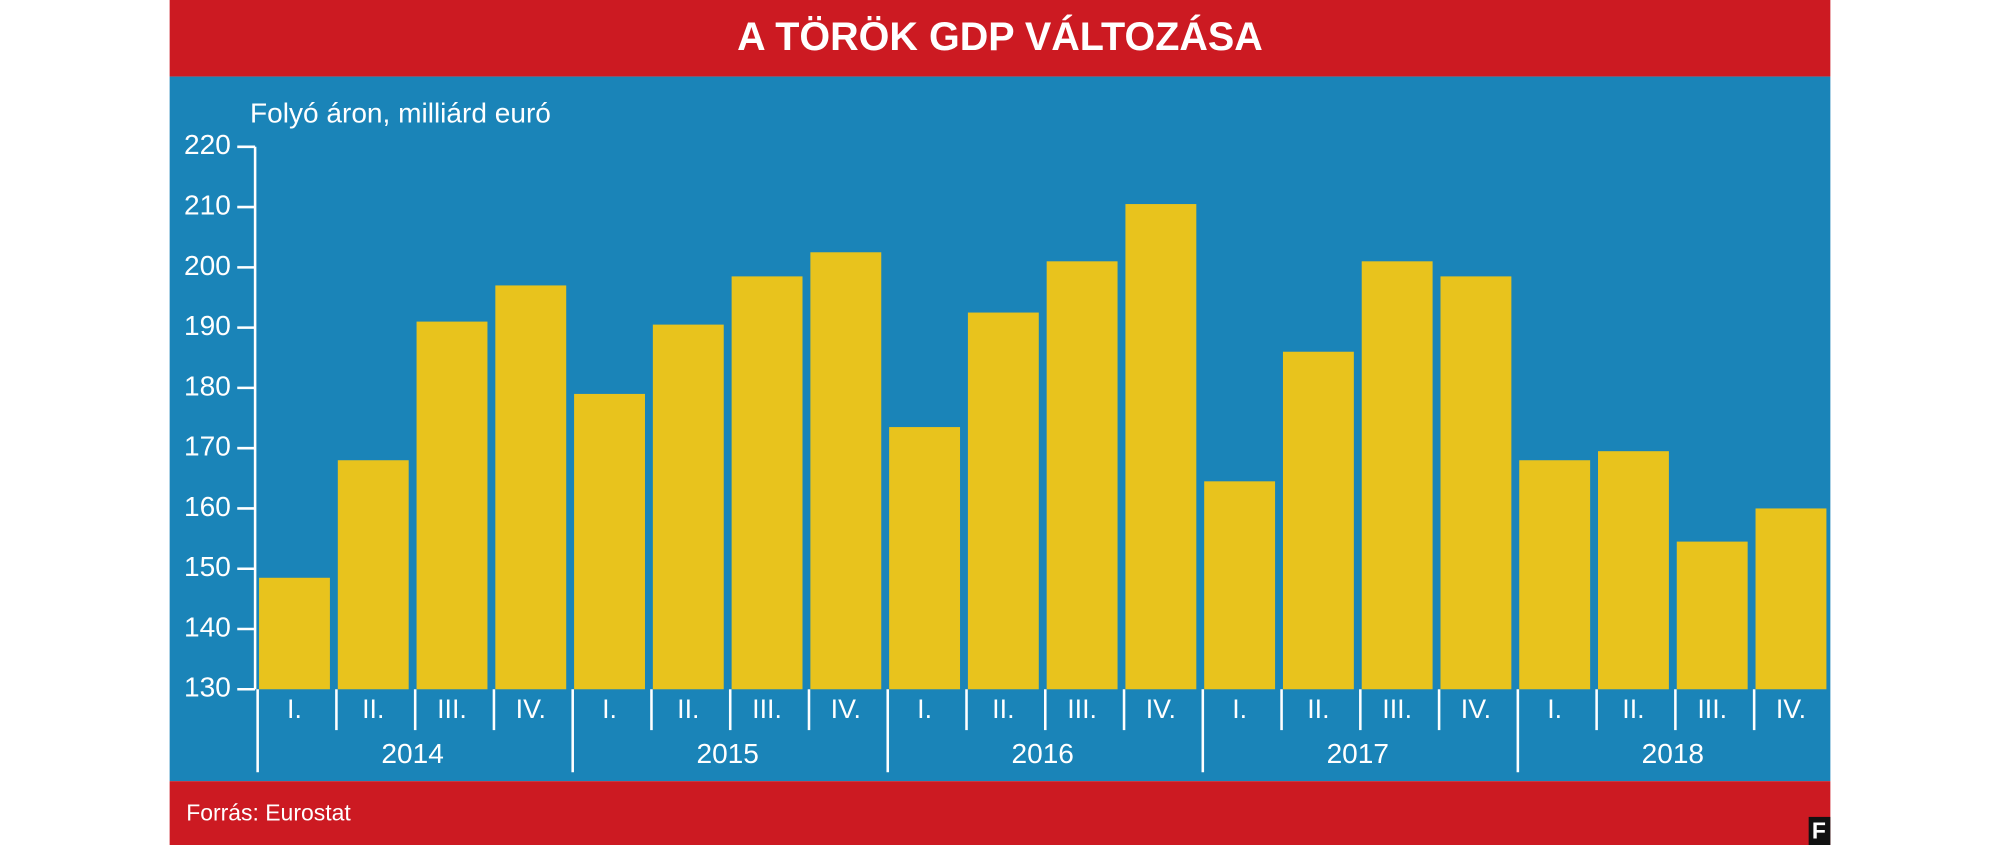  Describe the element at coordinates (1673, 753) in the screenshot. I see `year-label: 2018` at that location.